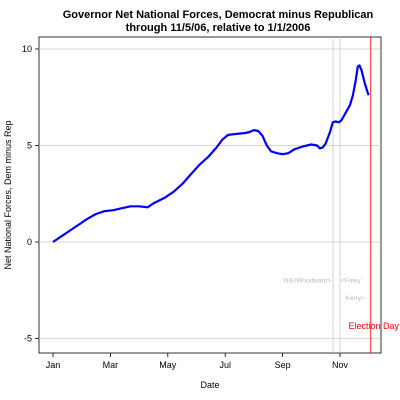  What do you see at coordinates (29, 146) in the screenshot?
I see `y-tick-label: 5` at bounding box center [29, 146].